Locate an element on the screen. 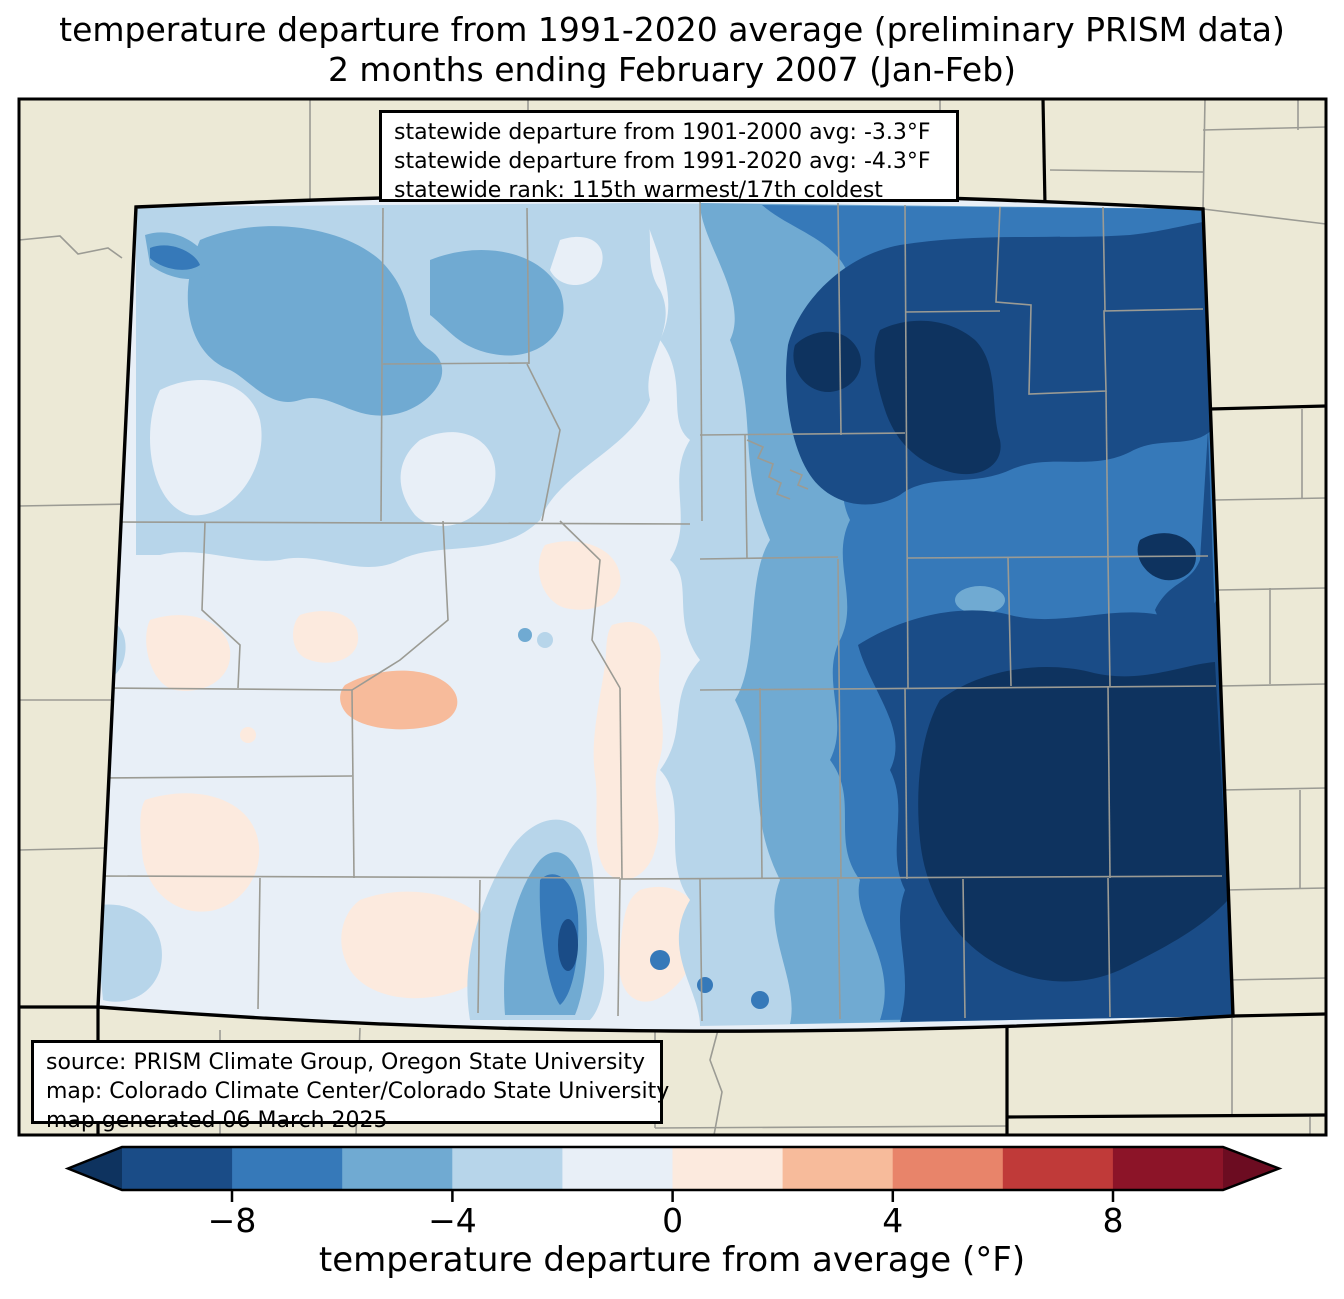 This screenshot has width=1344, height=1299. colorbar-tick-label: 4 is located at coordinates (893, 1220).